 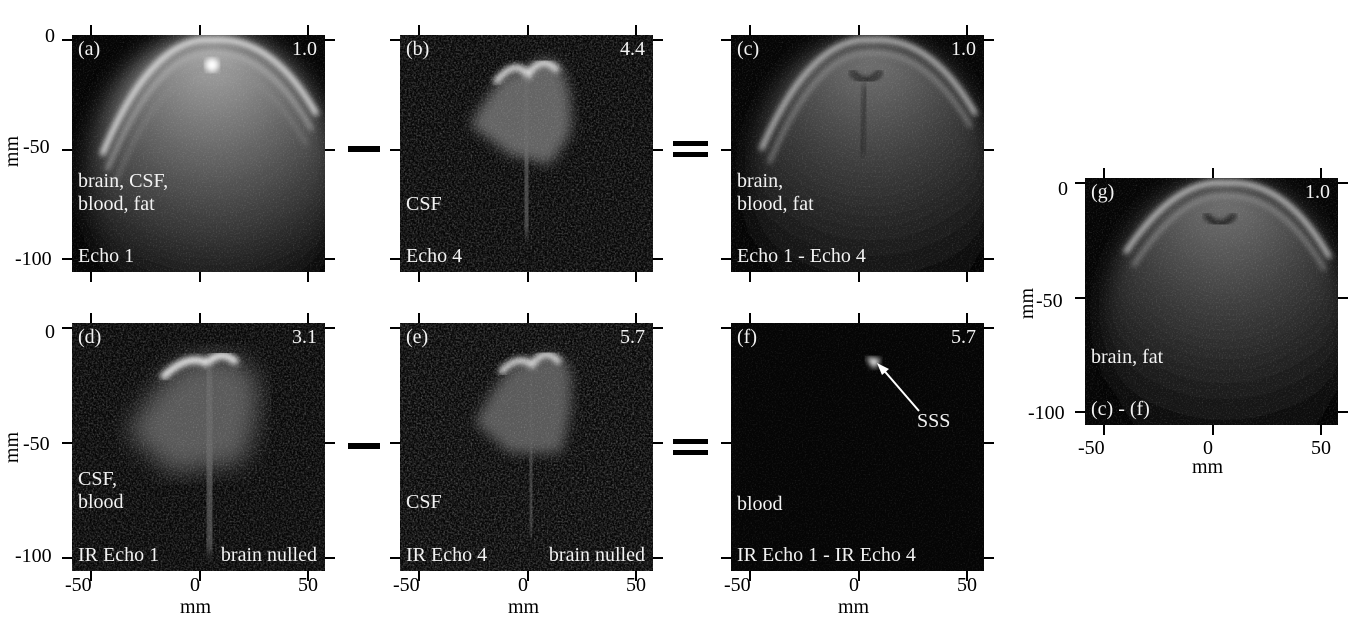 What do you see at coordinates (364, 149) in the screenshot?
I see `minus-operator-row1` at bounding box center [364, 149].